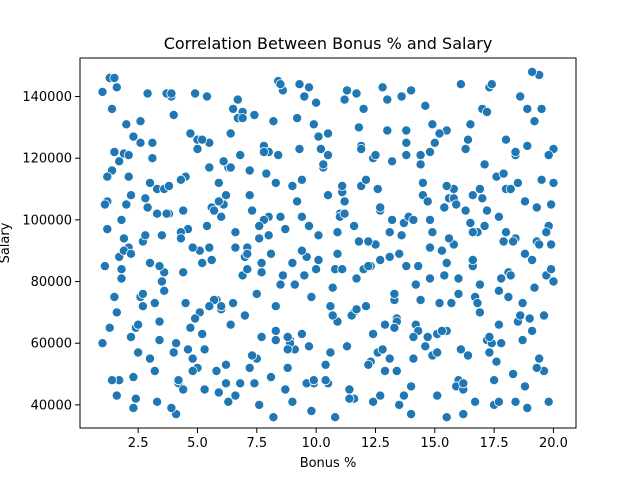 The width and height of the screenshot is (640, 485). Describe the element at coordinates (316, 443) in the screenshot. I see `x-tick-label: 10.0` at that location.